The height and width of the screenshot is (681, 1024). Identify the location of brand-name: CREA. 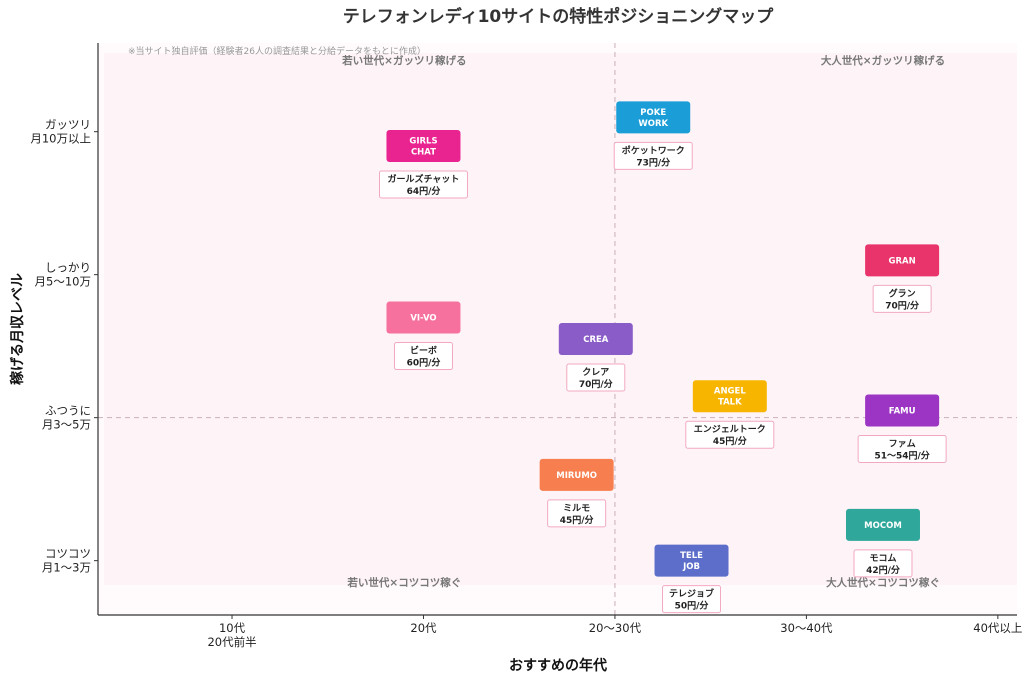
(596, 340).